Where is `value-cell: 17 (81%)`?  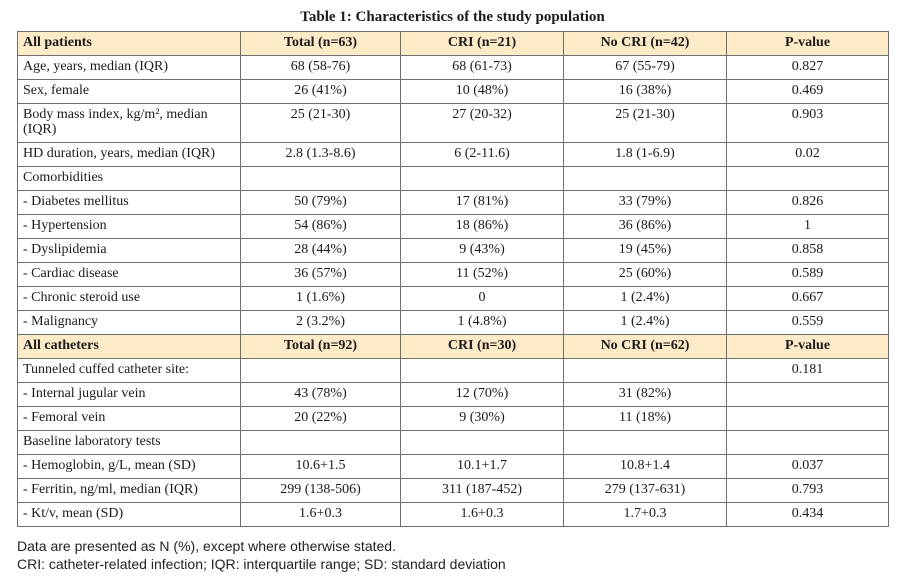
value-cell: 17 (81%) is located at coordinates (482, 202).